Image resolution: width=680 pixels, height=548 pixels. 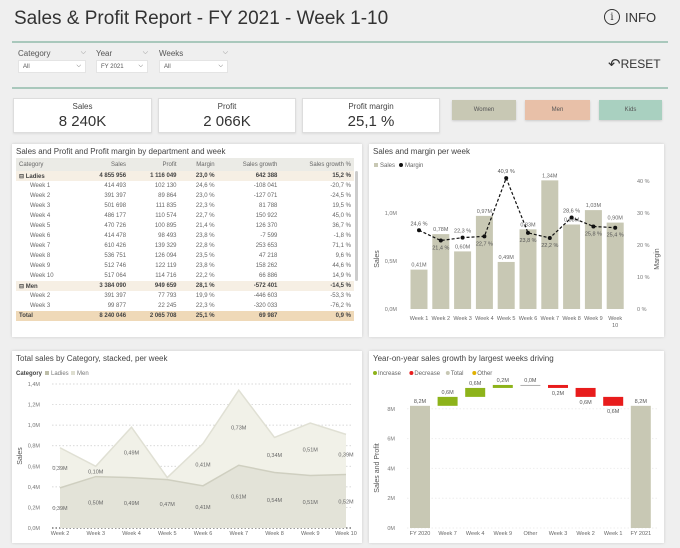 What do you see at coordinates (203, 466) in the screenshot?
I see `men-data-label: 0,41M` at bounding box center [203, 466].